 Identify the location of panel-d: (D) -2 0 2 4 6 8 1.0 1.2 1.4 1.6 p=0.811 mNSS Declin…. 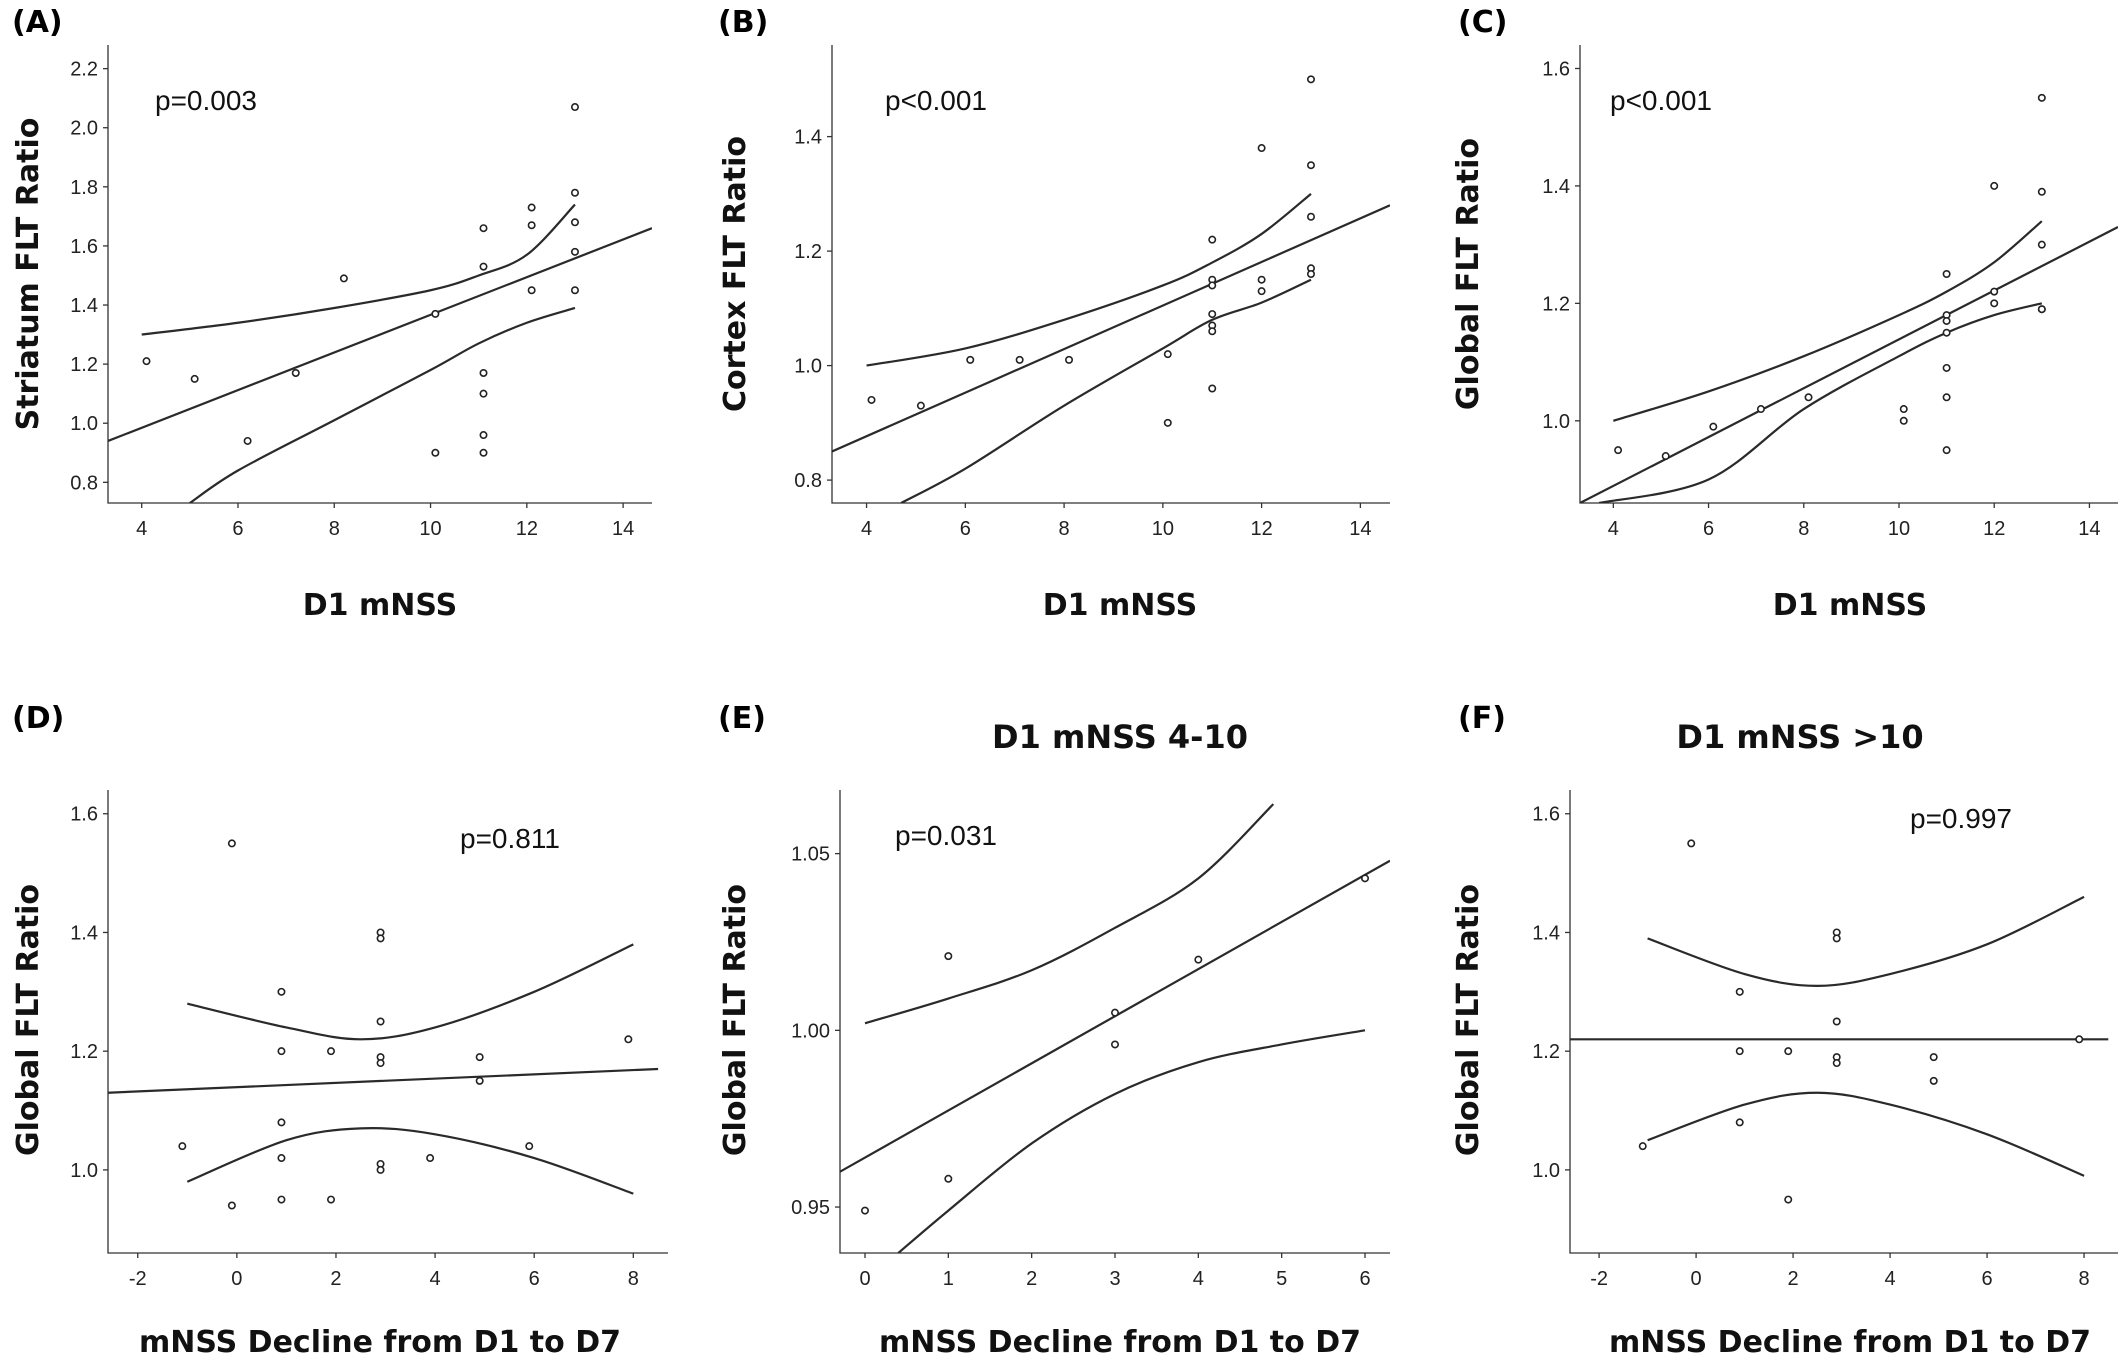
(339, 1030).